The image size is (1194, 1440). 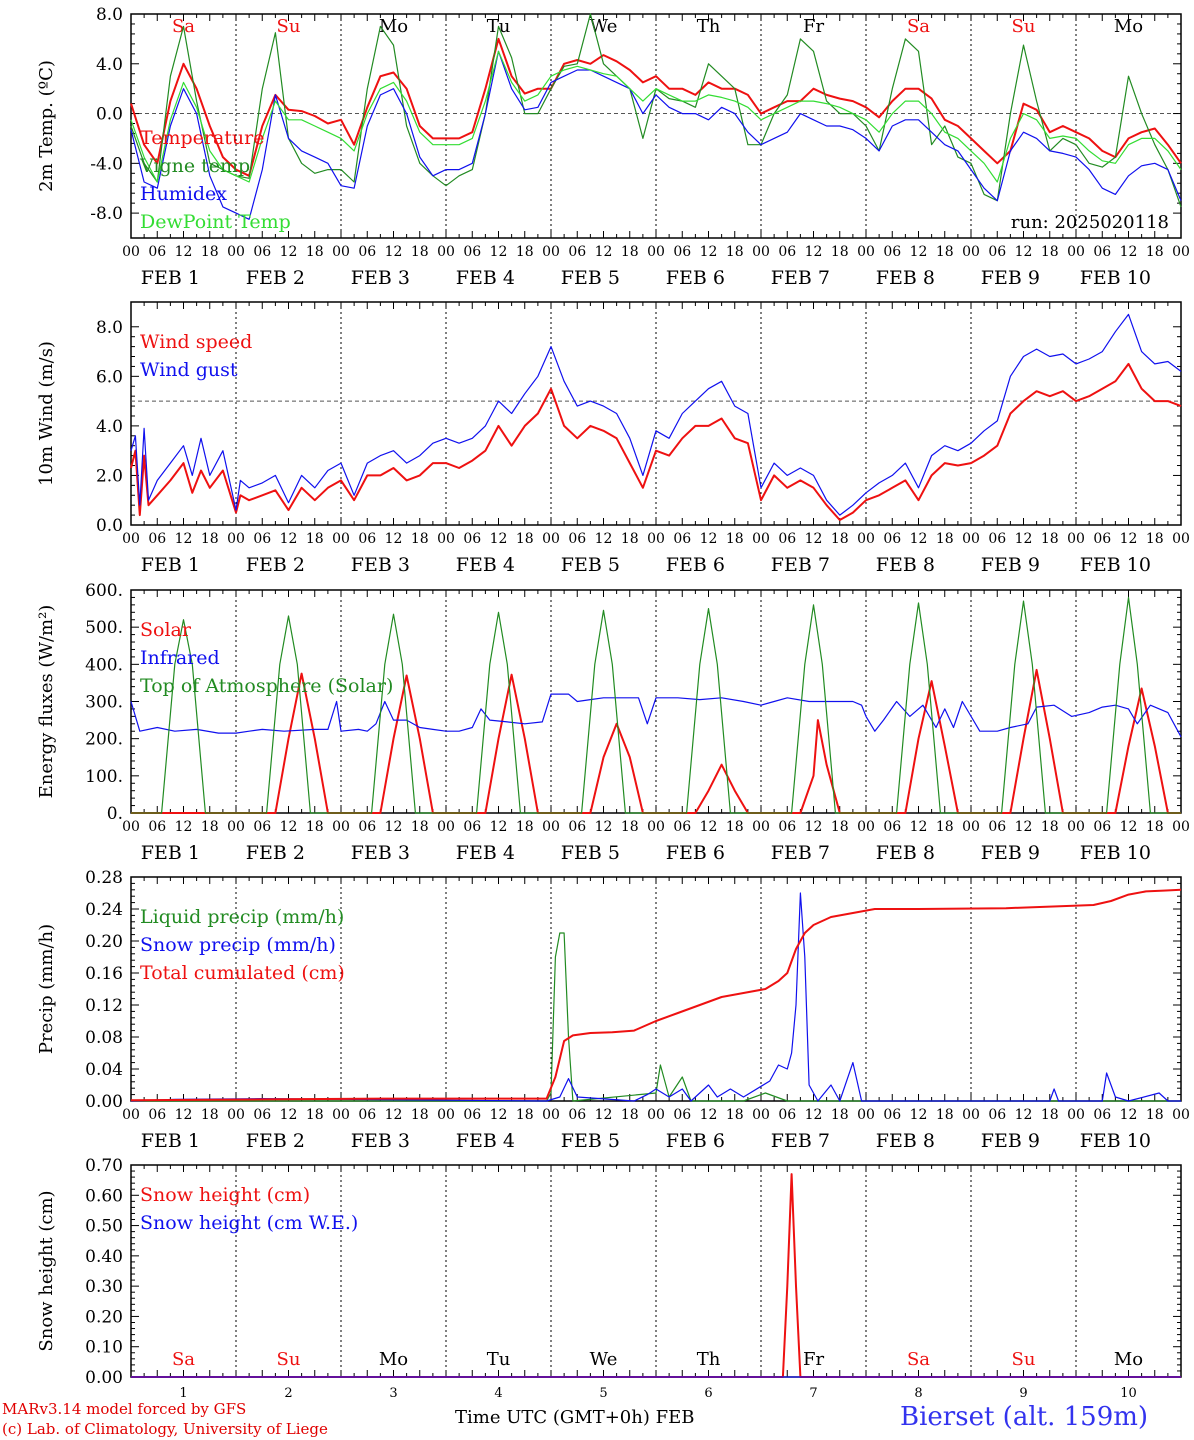 What do you see at coordinates (109, 476) in the screenshot?
I see `y-tick-label: 2.0` at bounding box center [109, 476].